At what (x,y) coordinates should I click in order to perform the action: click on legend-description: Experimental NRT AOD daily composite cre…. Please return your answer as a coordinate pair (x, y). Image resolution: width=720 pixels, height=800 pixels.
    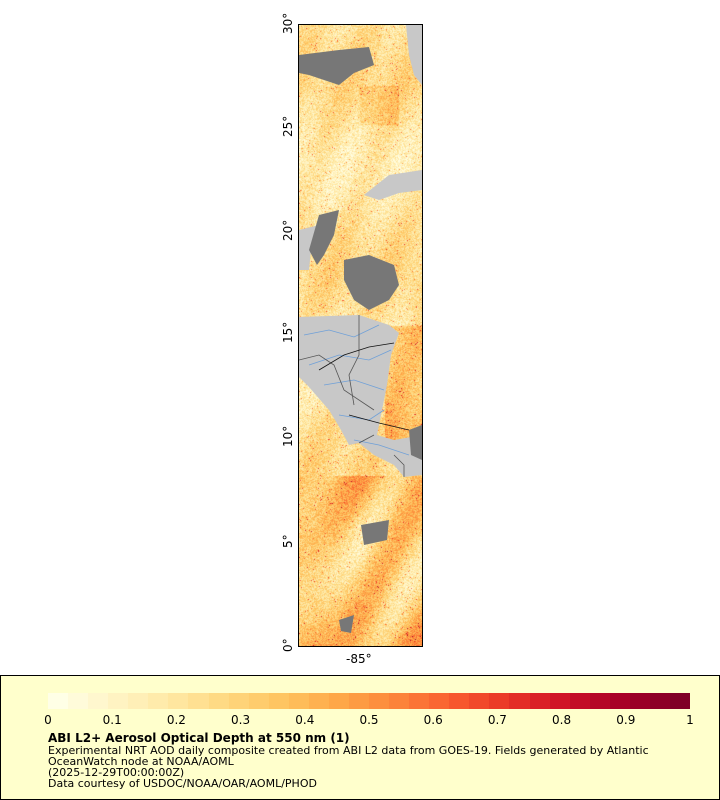
    Looking at the image, I should click on (348, 750).